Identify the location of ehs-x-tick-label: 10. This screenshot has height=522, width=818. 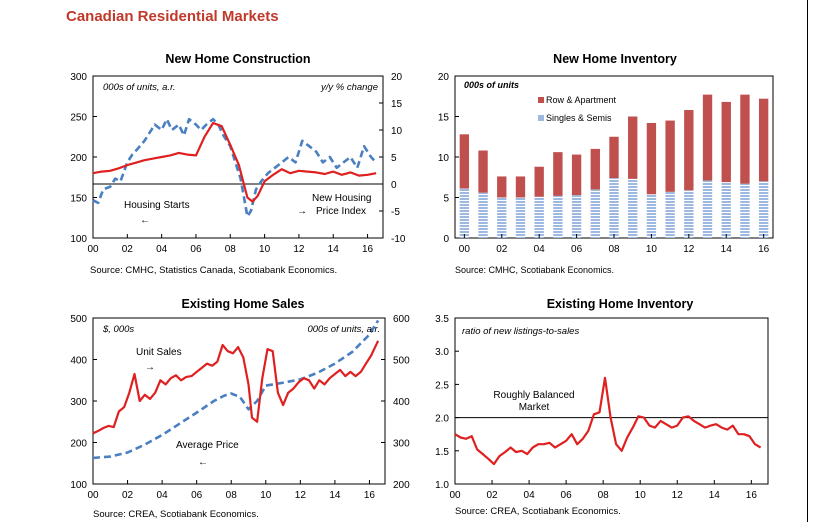
(266, 495).